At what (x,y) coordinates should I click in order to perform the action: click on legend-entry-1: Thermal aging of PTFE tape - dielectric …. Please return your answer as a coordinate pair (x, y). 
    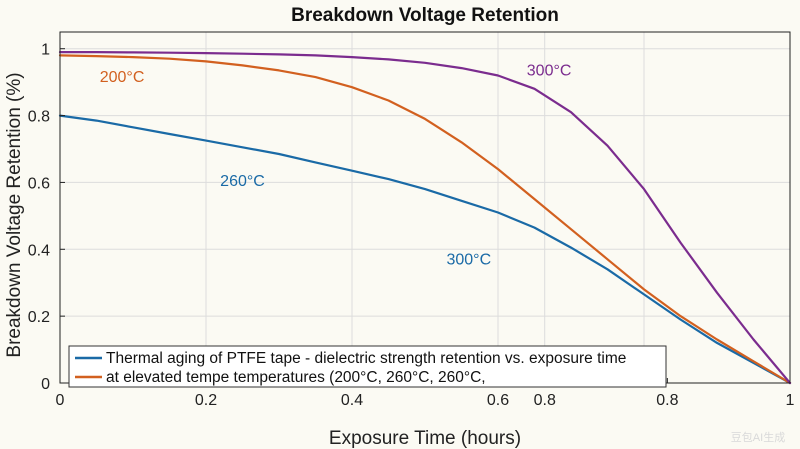
    Looking at the image, I should click on (366, 358).